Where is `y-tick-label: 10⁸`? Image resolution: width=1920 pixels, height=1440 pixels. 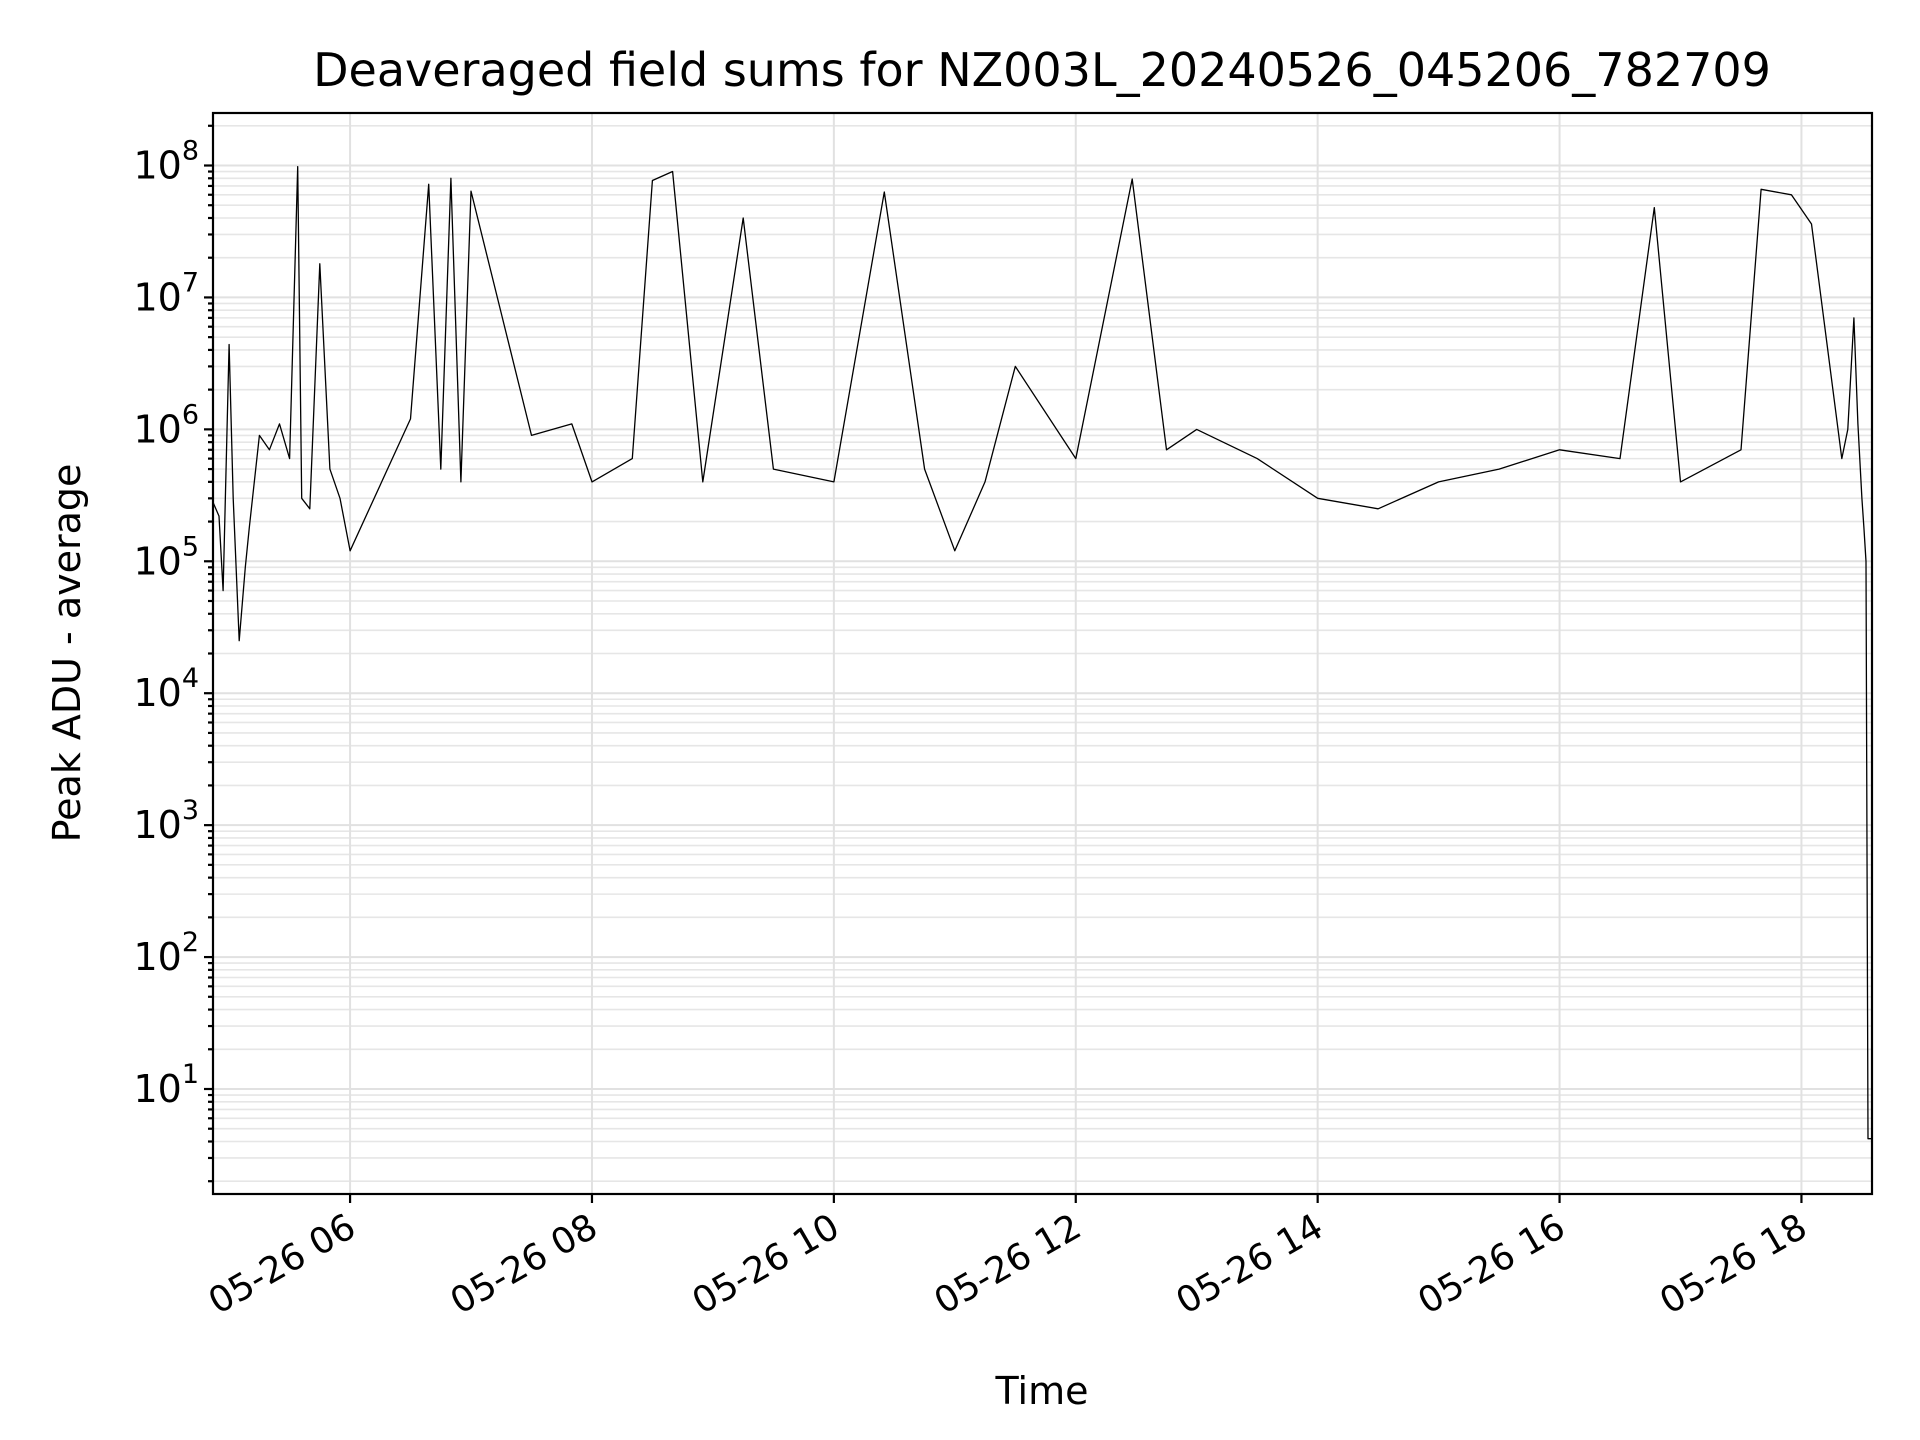
y-tick-label: 10⁸ is located at coordinates (166, 161).